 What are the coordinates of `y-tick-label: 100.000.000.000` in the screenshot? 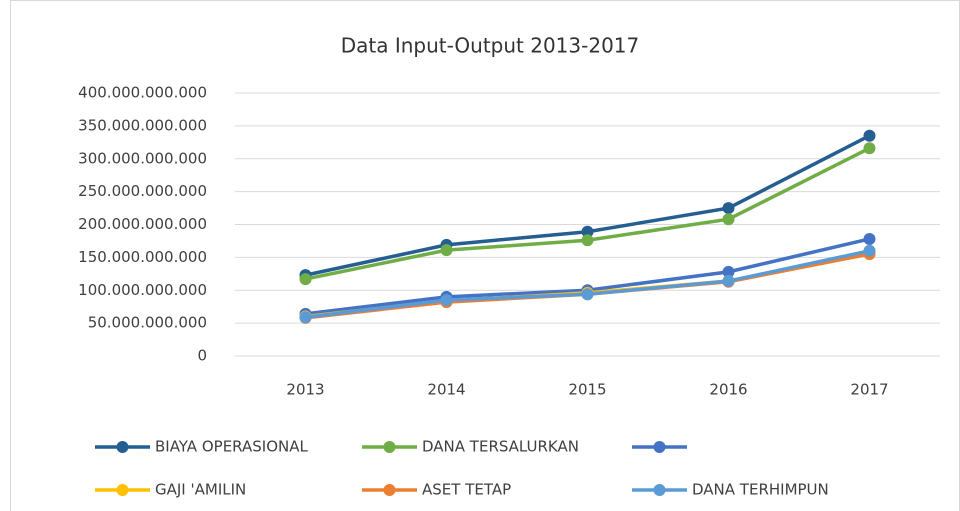 It's located at (142, 290).